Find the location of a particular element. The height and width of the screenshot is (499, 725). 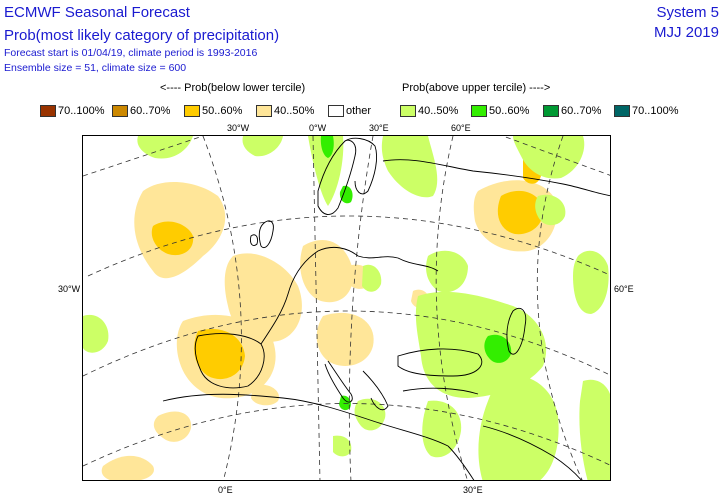

period-label: MJJ 2019 is located at coordinates (686, 32).